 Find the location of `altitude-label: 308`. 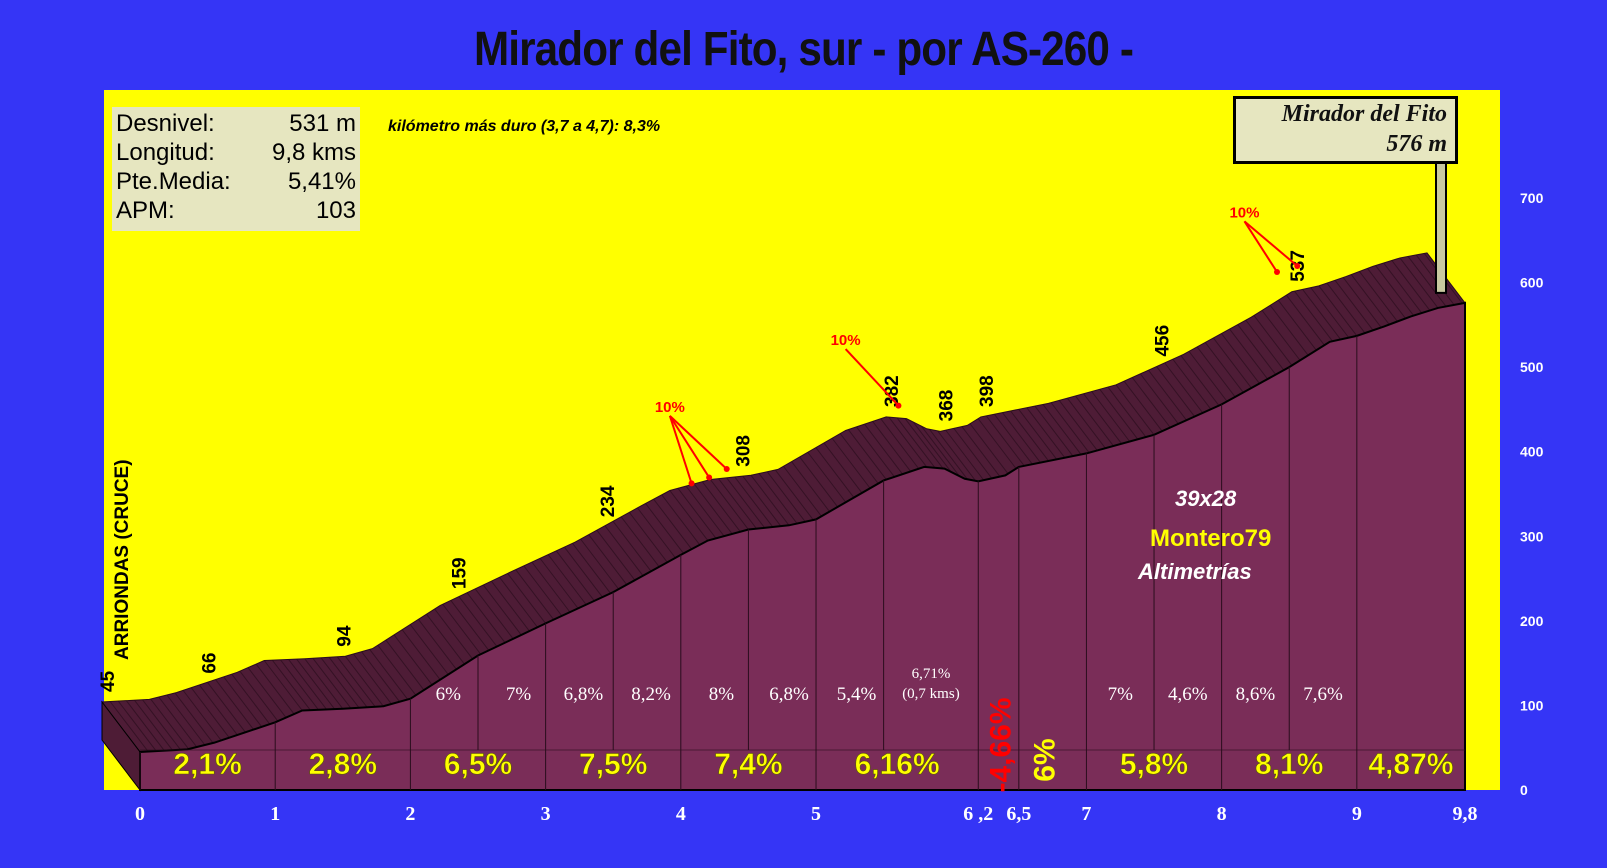

altitude-label: 308 is located at coordinates (743, 451).